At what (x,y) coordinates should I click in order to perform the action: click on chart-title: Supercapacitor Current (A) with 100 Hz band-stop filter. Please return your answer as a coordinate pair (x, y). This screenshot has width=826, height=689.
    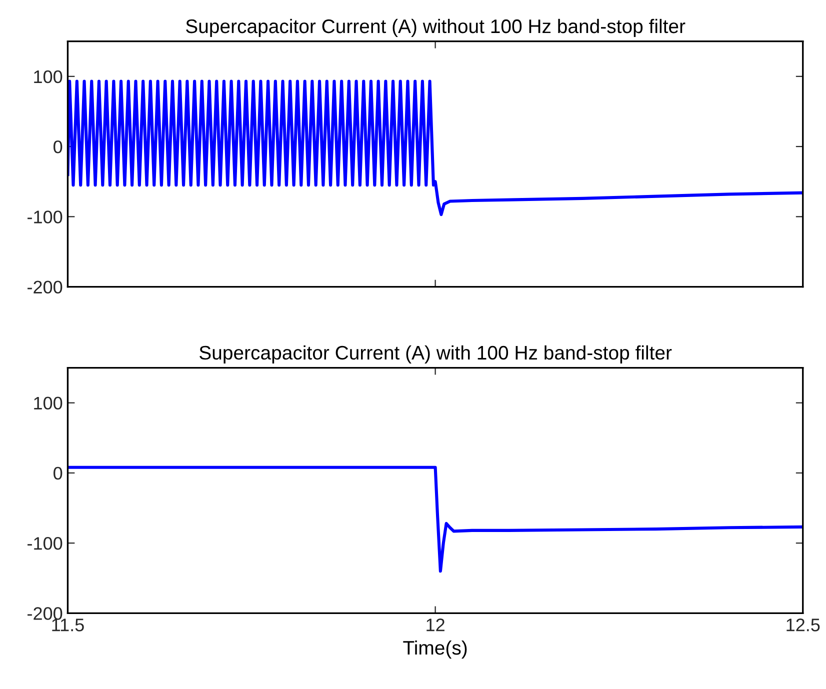
    Looking at the image, I should click on (436, 354).